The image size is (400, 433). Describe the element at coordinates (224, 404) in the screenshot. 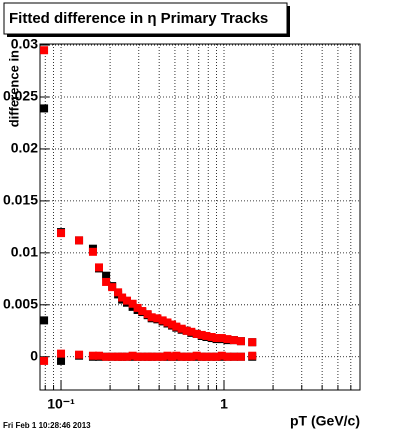

I see `x-tick-label: 1` at that location.